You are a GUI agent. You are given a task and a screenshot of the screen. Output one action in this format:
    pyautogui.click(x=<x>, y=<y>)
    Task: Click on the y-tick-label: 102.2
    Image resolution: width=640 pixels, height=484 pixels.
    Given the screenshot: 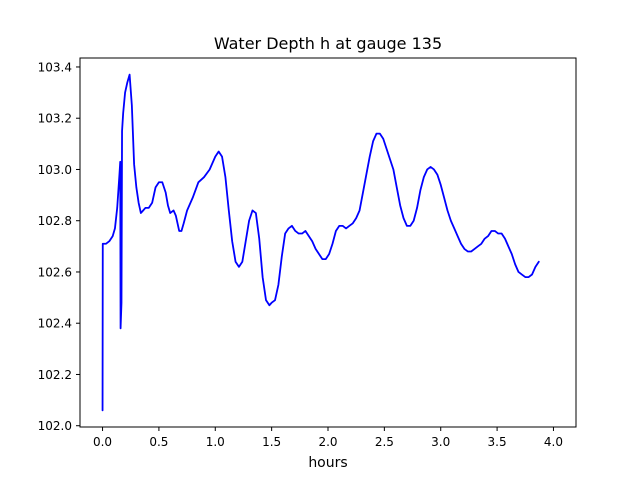 What is the action you would take?
    pyautogui.click(x=55, y=375)
    